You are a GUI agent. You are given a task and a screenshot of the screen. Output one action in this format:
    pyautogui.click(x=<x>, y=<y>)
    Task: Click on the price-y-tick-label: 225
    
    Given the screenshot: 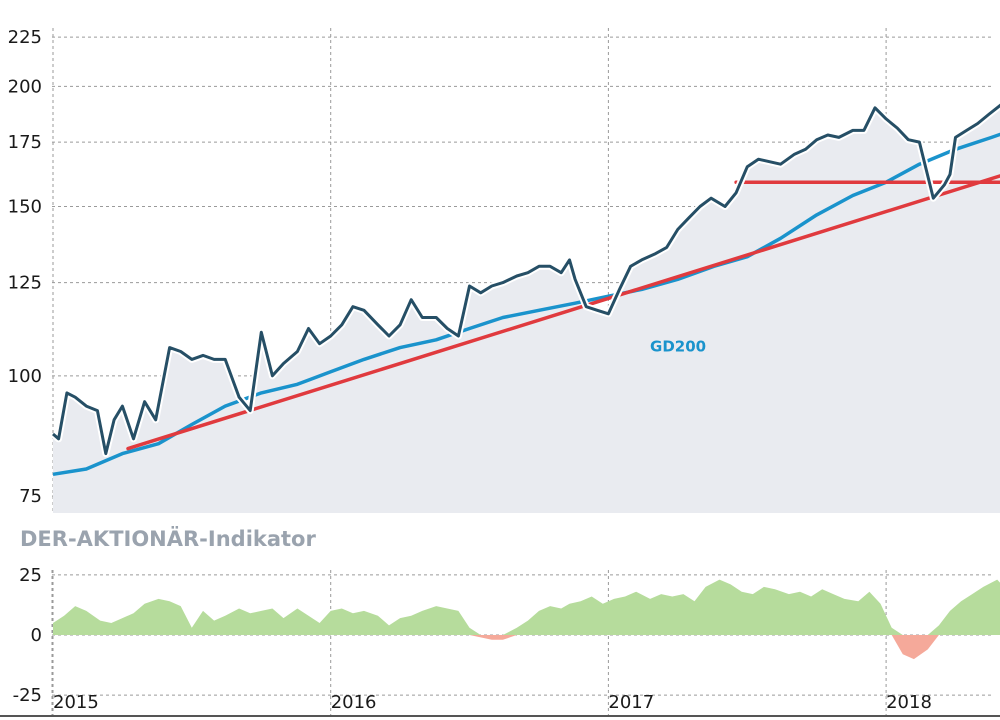 What is the action you would take?
    pyautogui.click(x=25, y=37)
    